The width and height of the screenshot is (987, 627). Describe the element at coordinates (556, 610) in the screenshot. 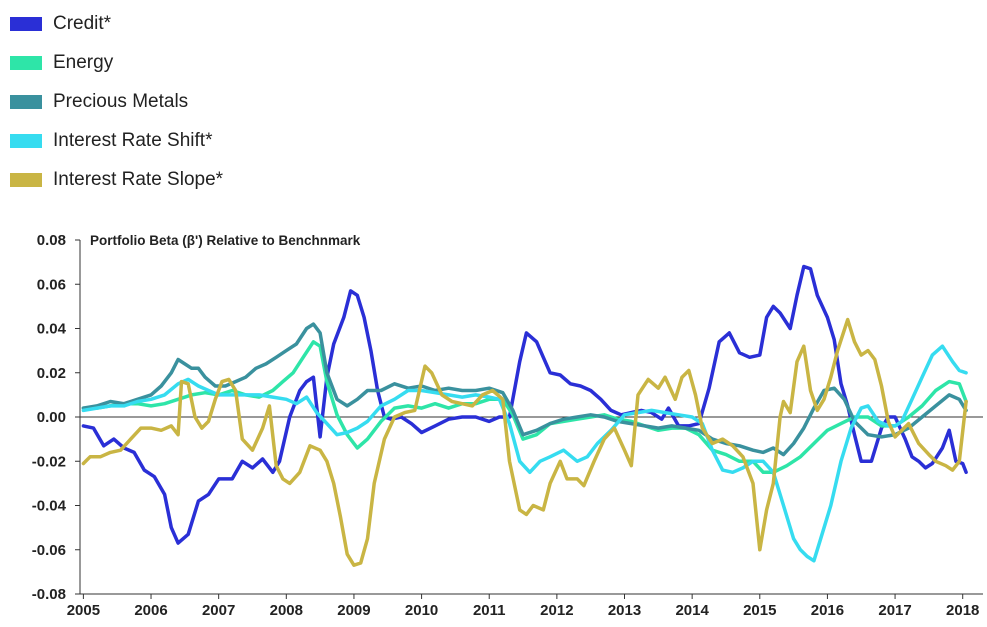

I see `x-tick-label: 2012` at that location.